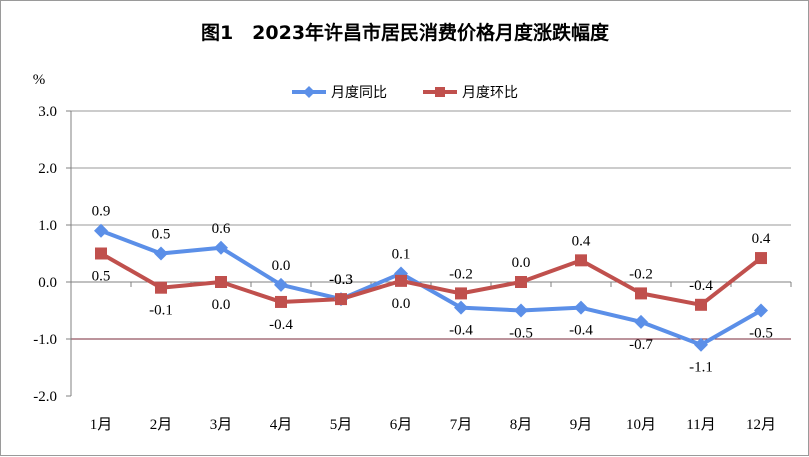  Describe the element at coordinates (101, 212) in the screenshot. I see `data-label-series-1: 0.9` at that location.